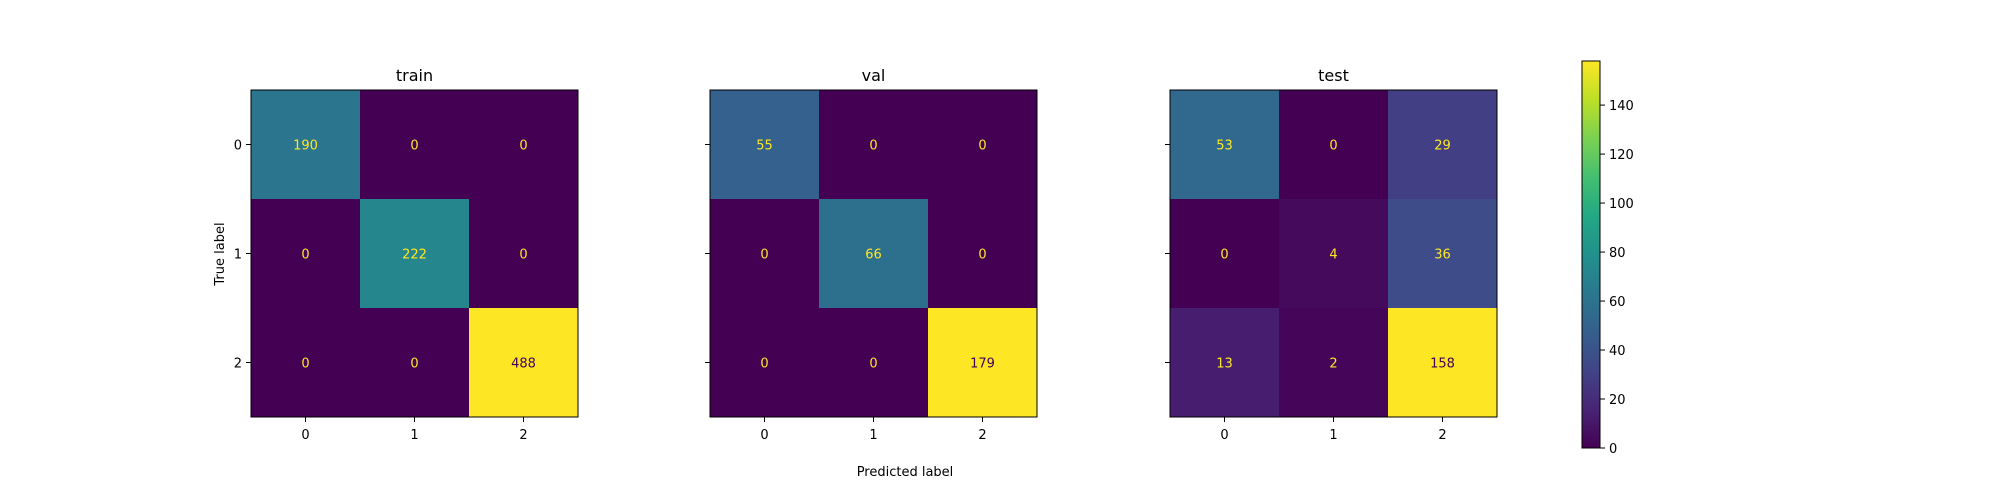 Image resolution: width=2000 pixels, height=500 pixels. Describe the element at coordinates (1621, 204) in the screenshot. I see `colorbar-tick-label-100: 100` at that location.